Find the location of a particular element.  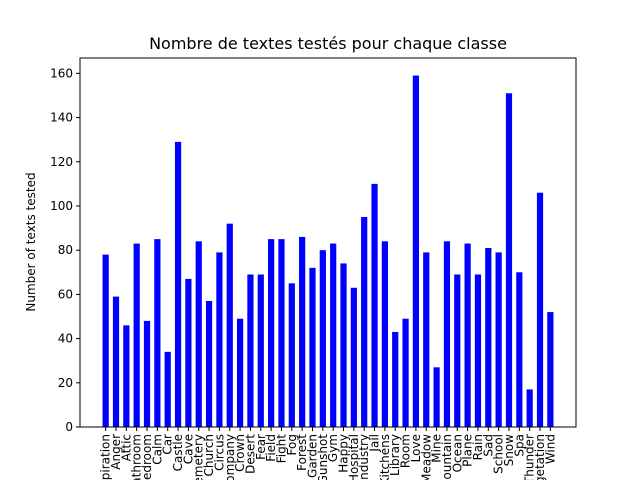

bar-desert is located at coordinates (250, 350).